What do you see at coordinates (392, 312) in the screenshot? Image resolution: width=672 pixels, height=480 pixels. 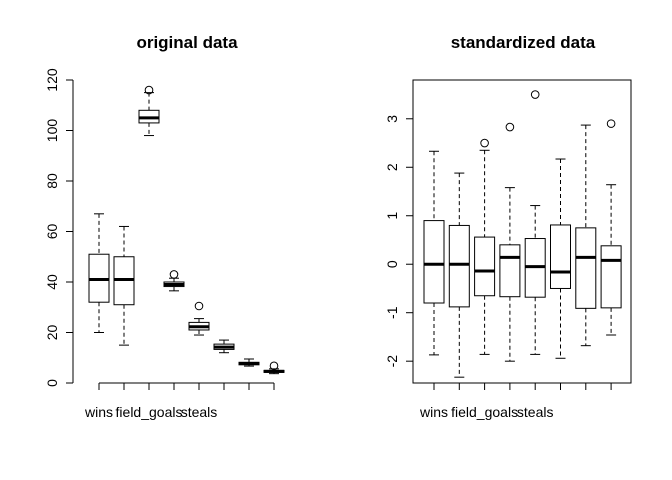 I see `y-tick-label: -1` at bounding box center [392, 312].